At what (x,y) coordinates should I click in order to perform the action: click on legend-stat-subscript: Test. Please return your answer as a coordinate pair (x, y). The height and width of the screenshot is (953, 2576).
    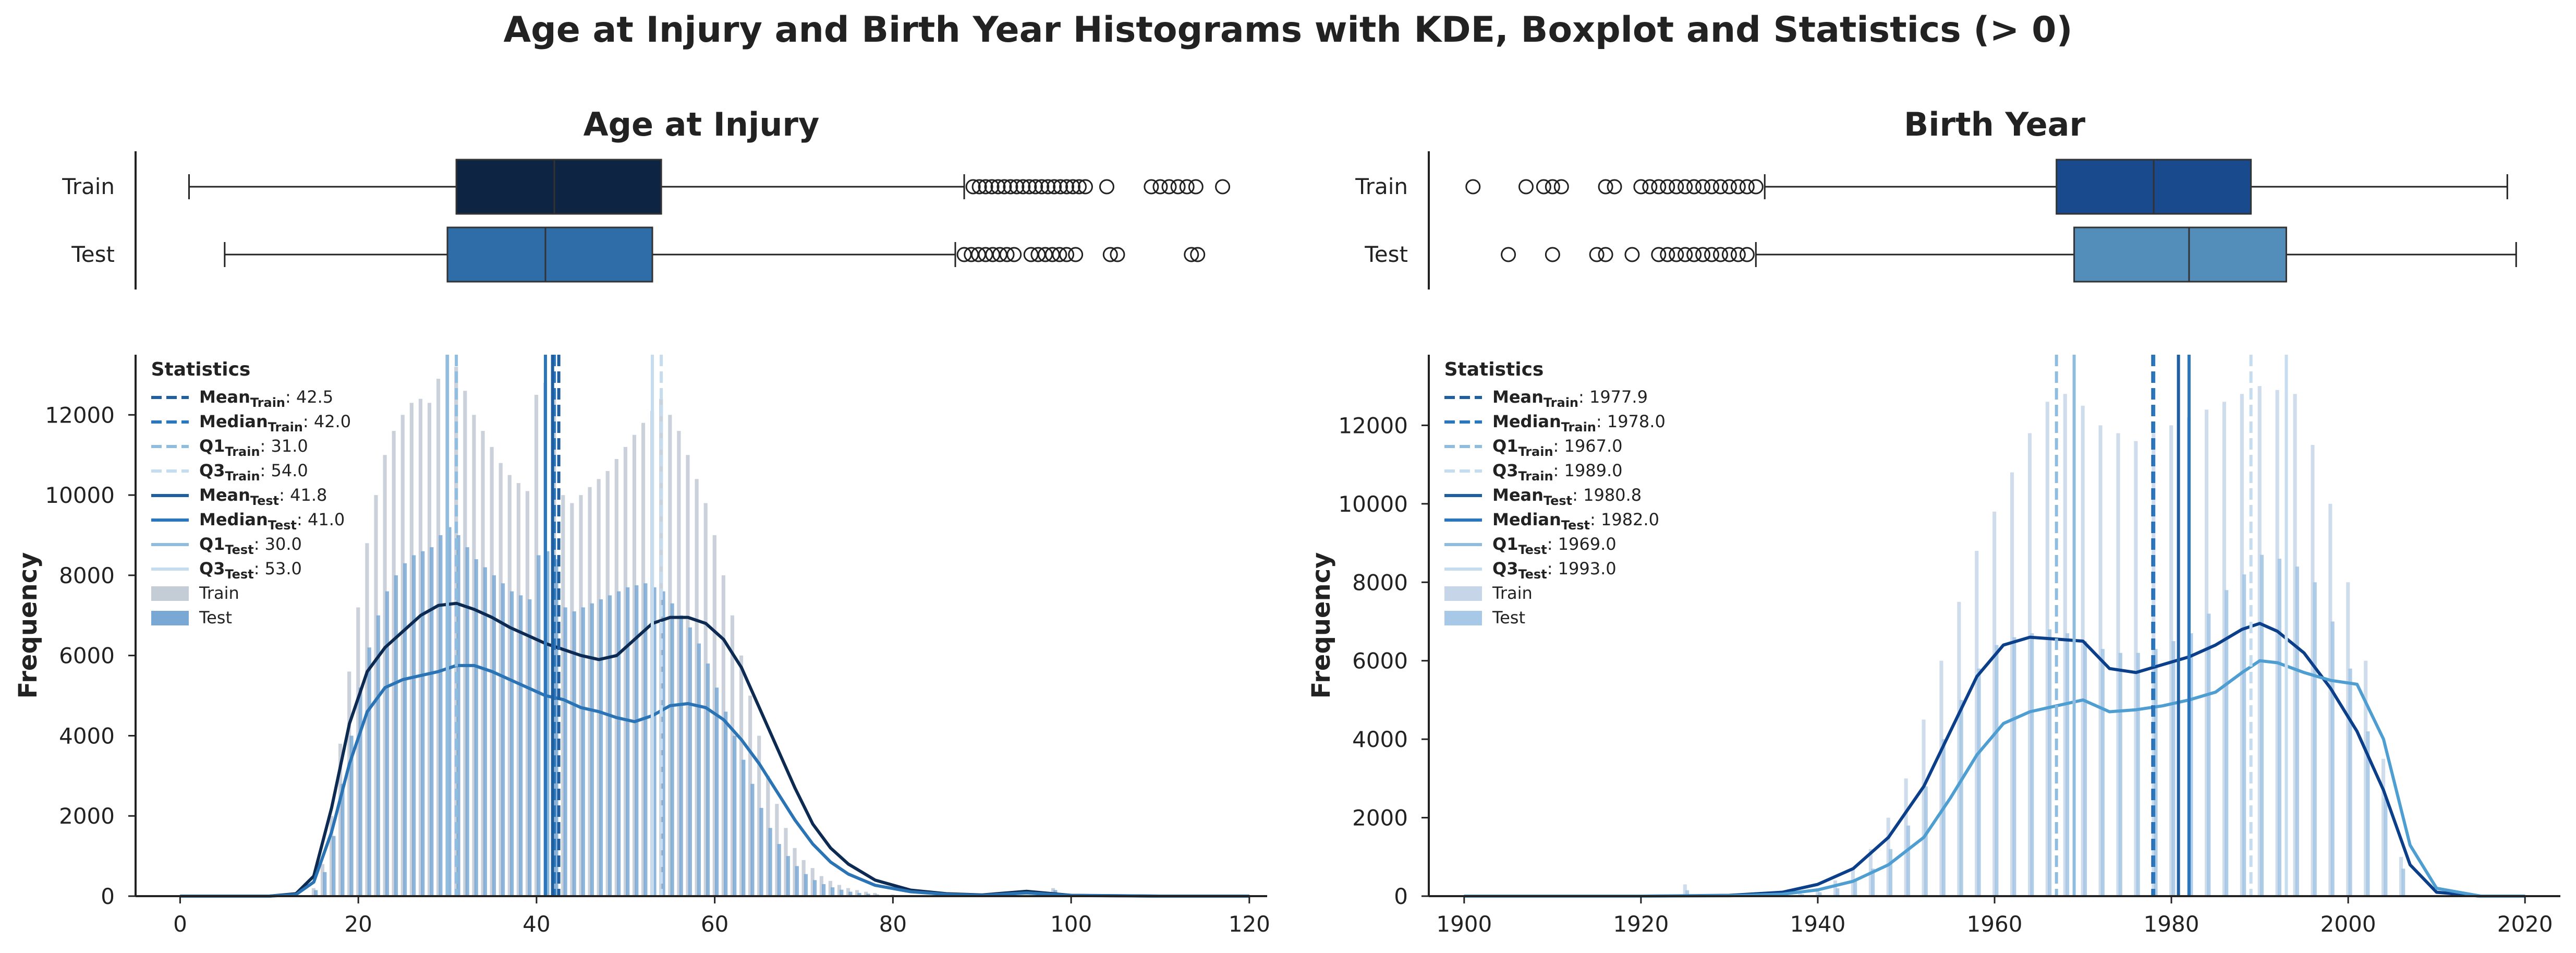
    Looking at the image, I should click on (1532, 549).